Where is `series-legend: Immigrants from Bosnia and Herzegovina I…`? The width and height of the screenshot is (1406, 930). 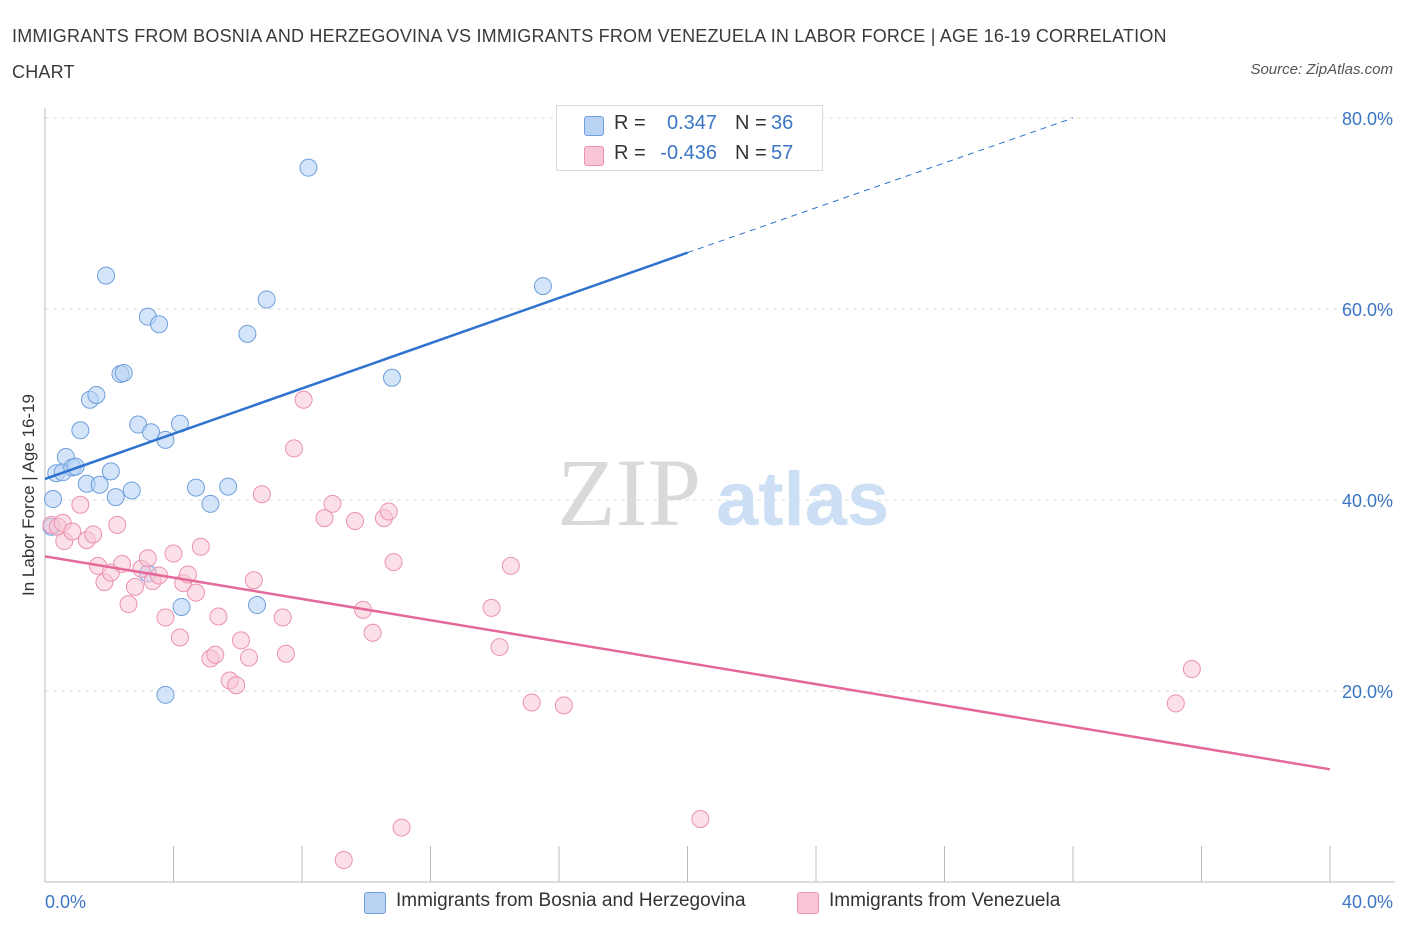
series-legend: Immigrants from Bosnia and Herzegovina I… is located at coordinates (703, 903).